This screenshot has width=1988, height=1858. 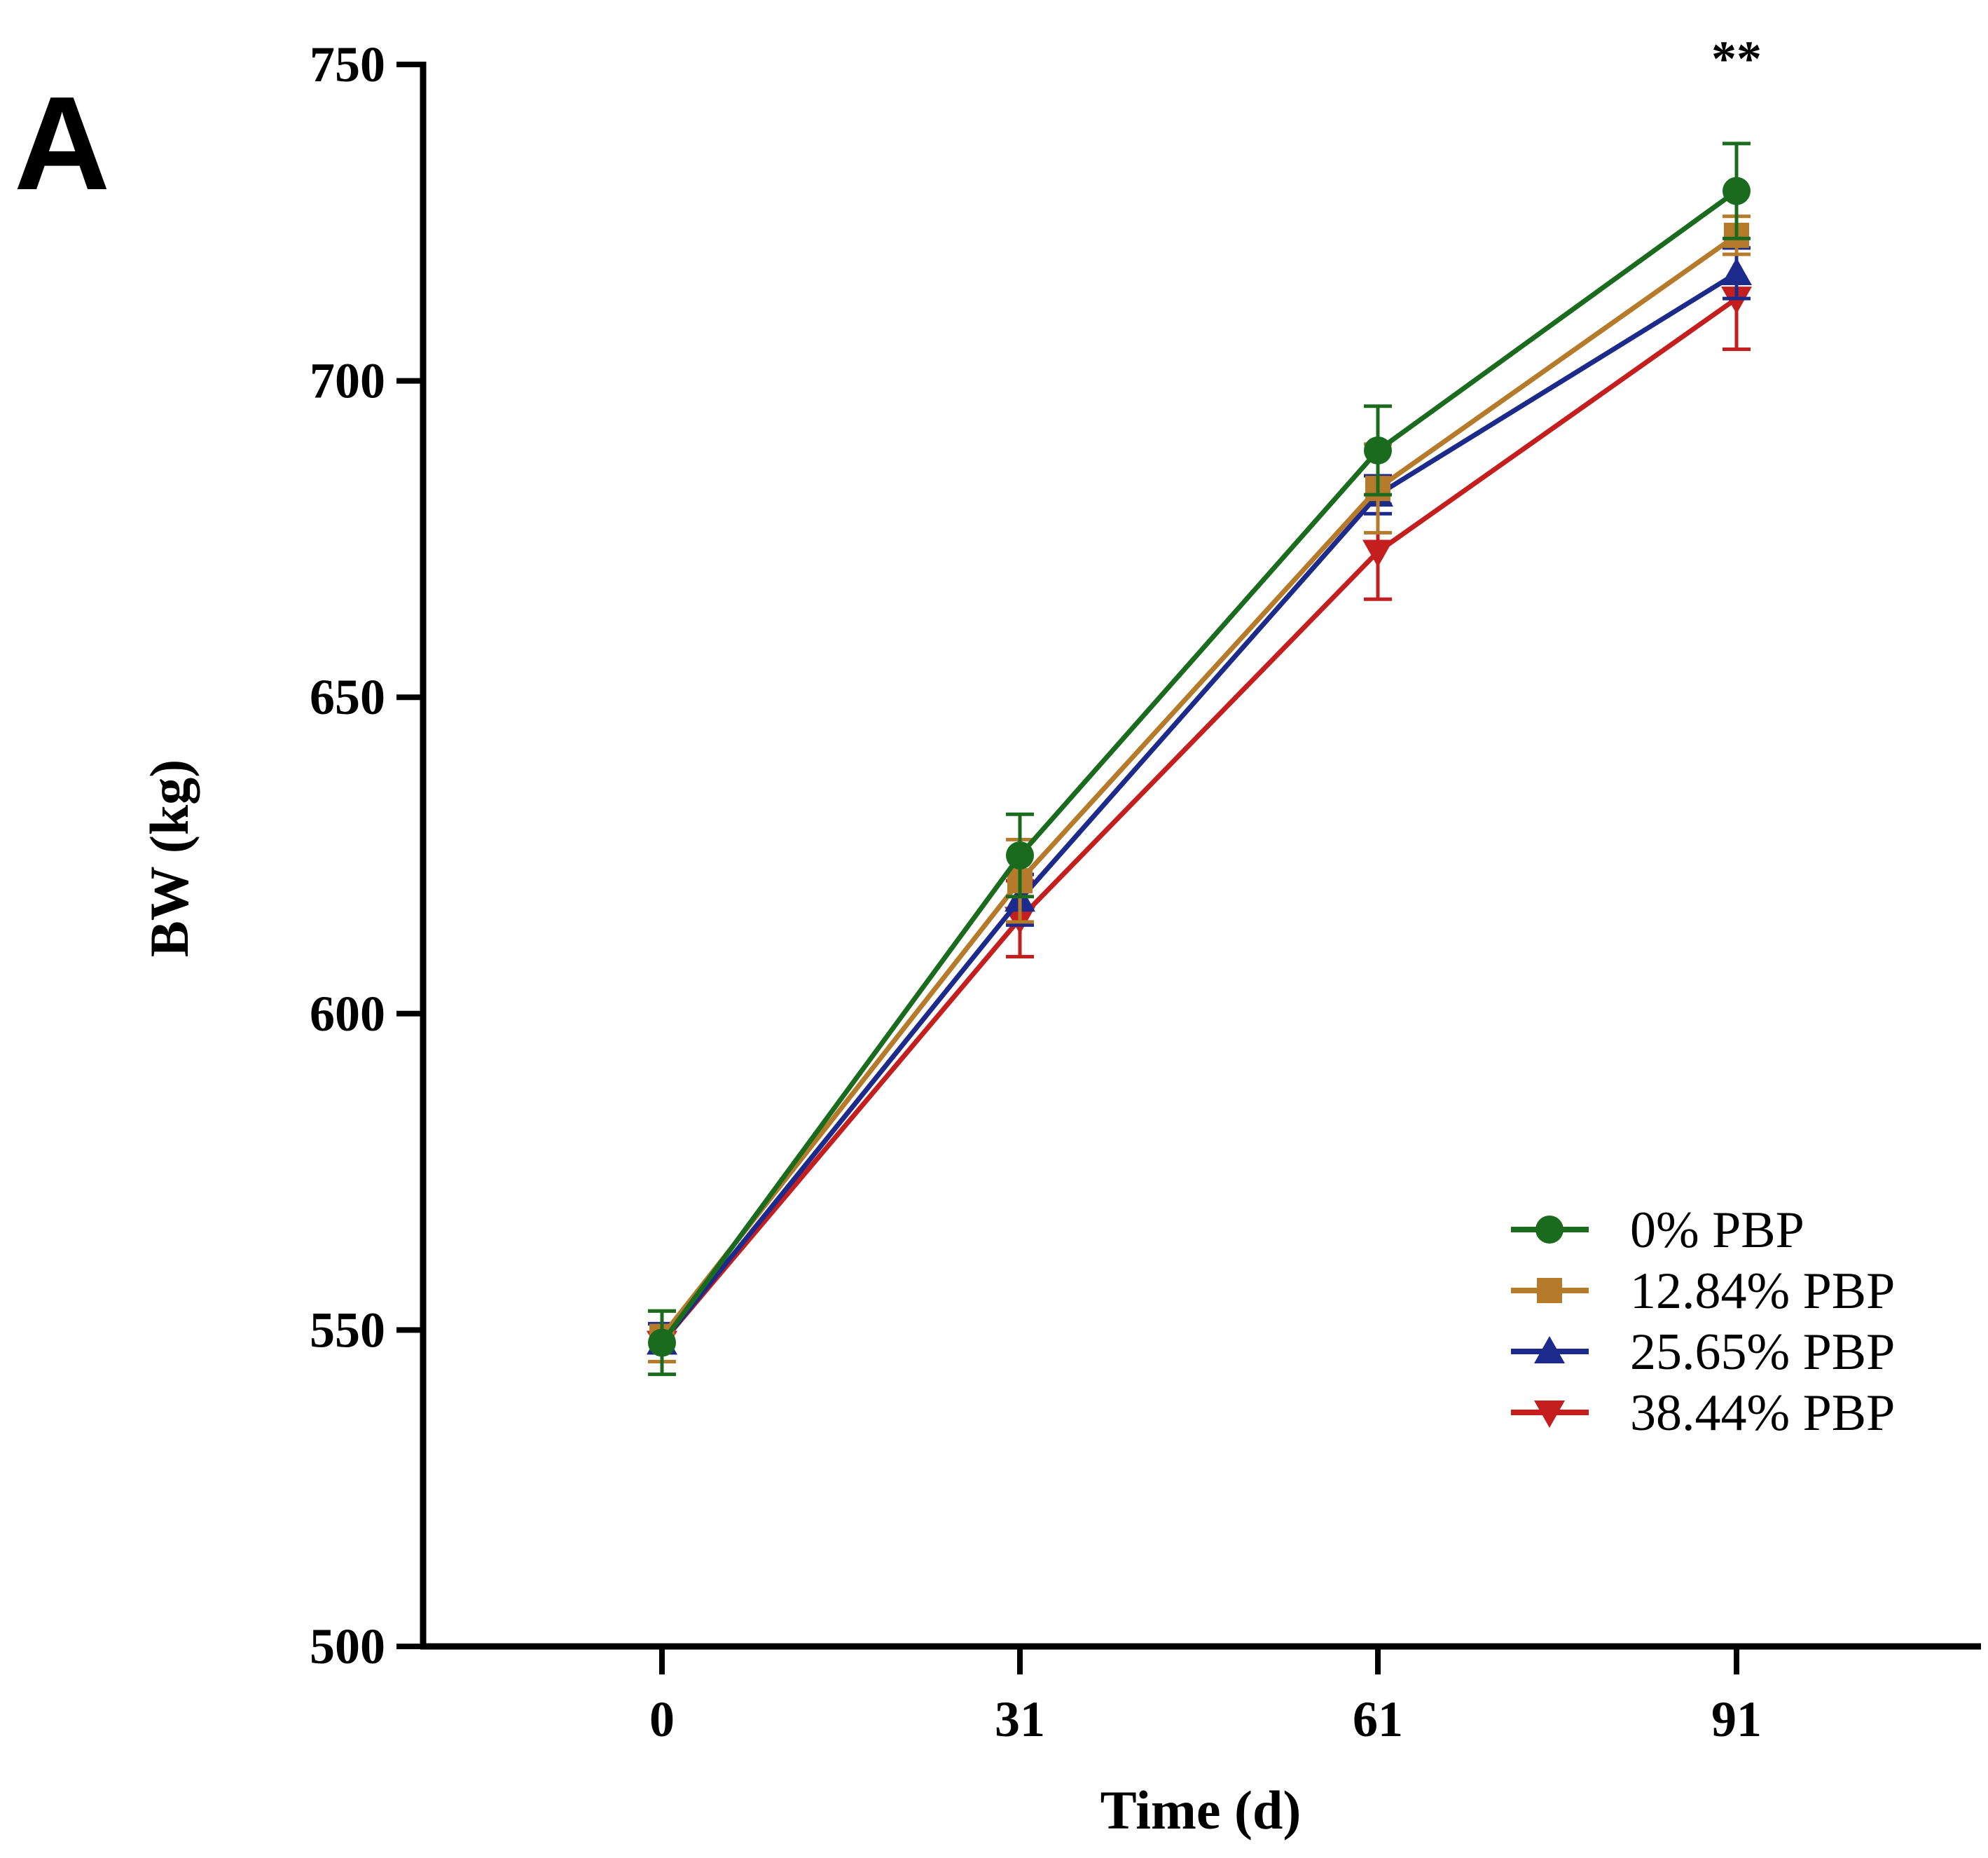 I want to click on significance-marker: **, so click(x=1736, y=59).